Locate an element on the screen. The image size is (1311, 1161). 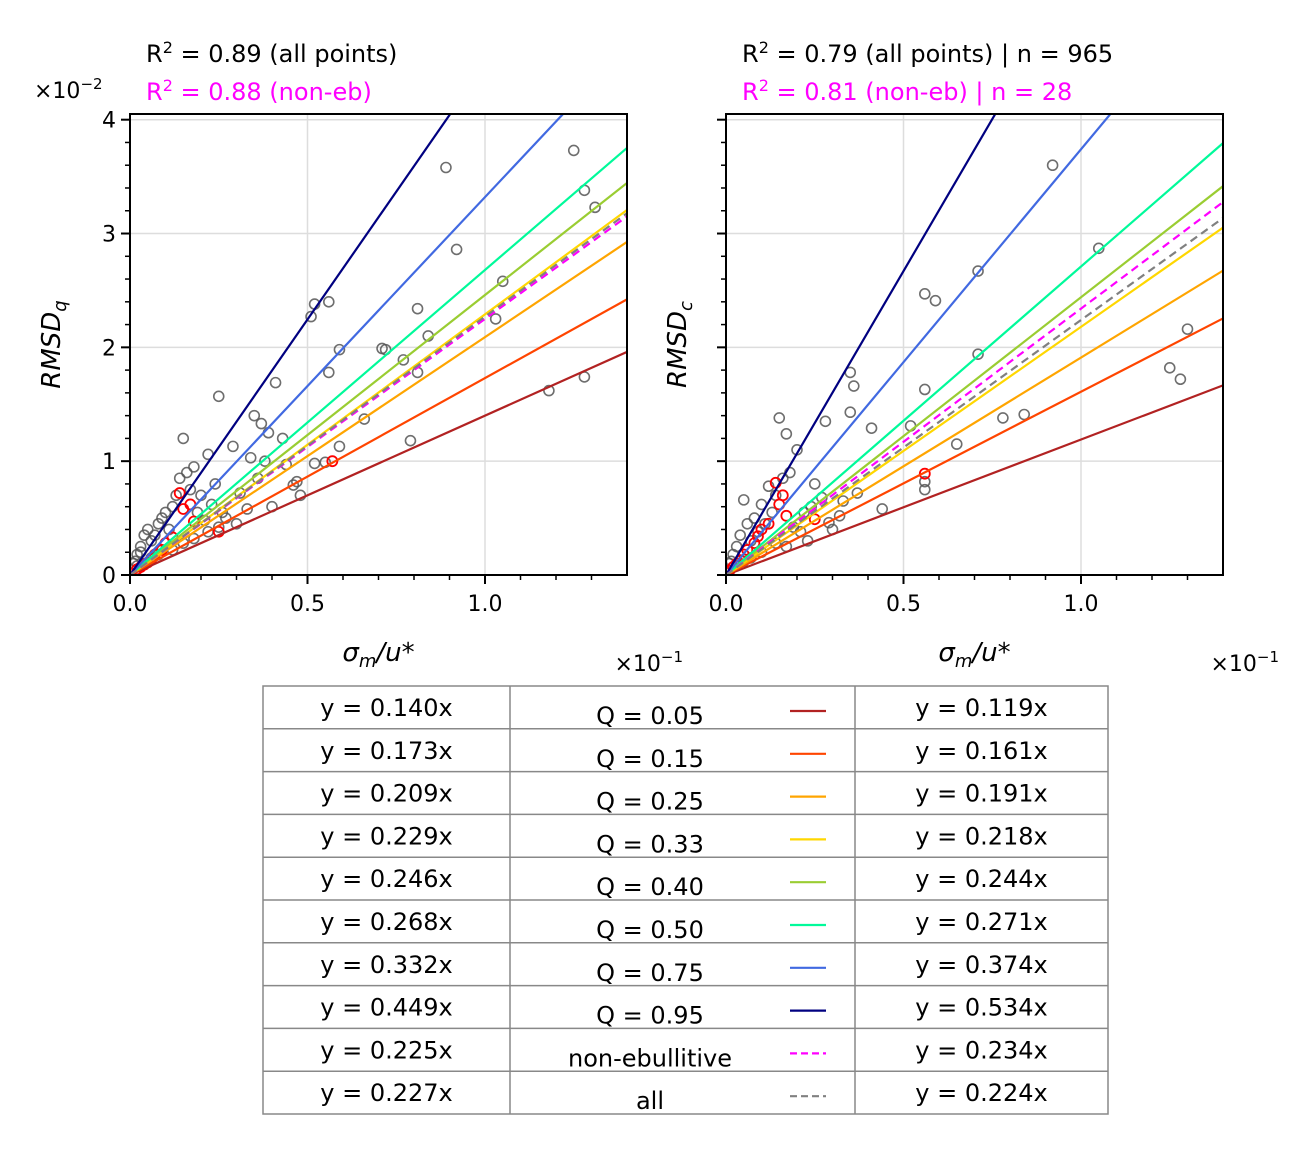
legend-row: y = 0.229x Q = 0.33 y = 0.218x is located at coordinates (683, 840).